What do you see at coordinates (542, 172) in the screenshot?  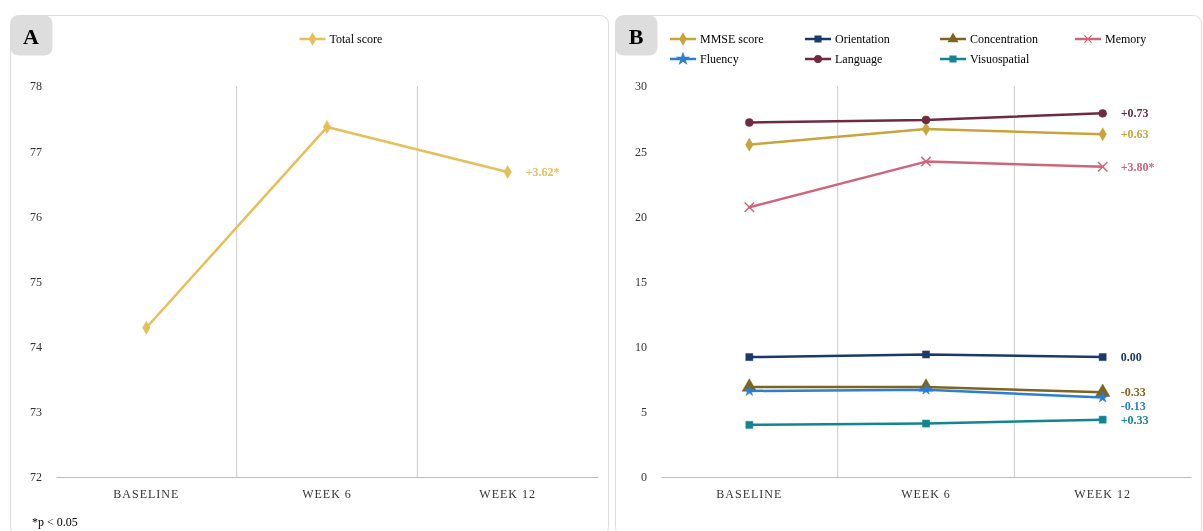 I see `annotation: +3.62*` at bounding box center [542, 172].